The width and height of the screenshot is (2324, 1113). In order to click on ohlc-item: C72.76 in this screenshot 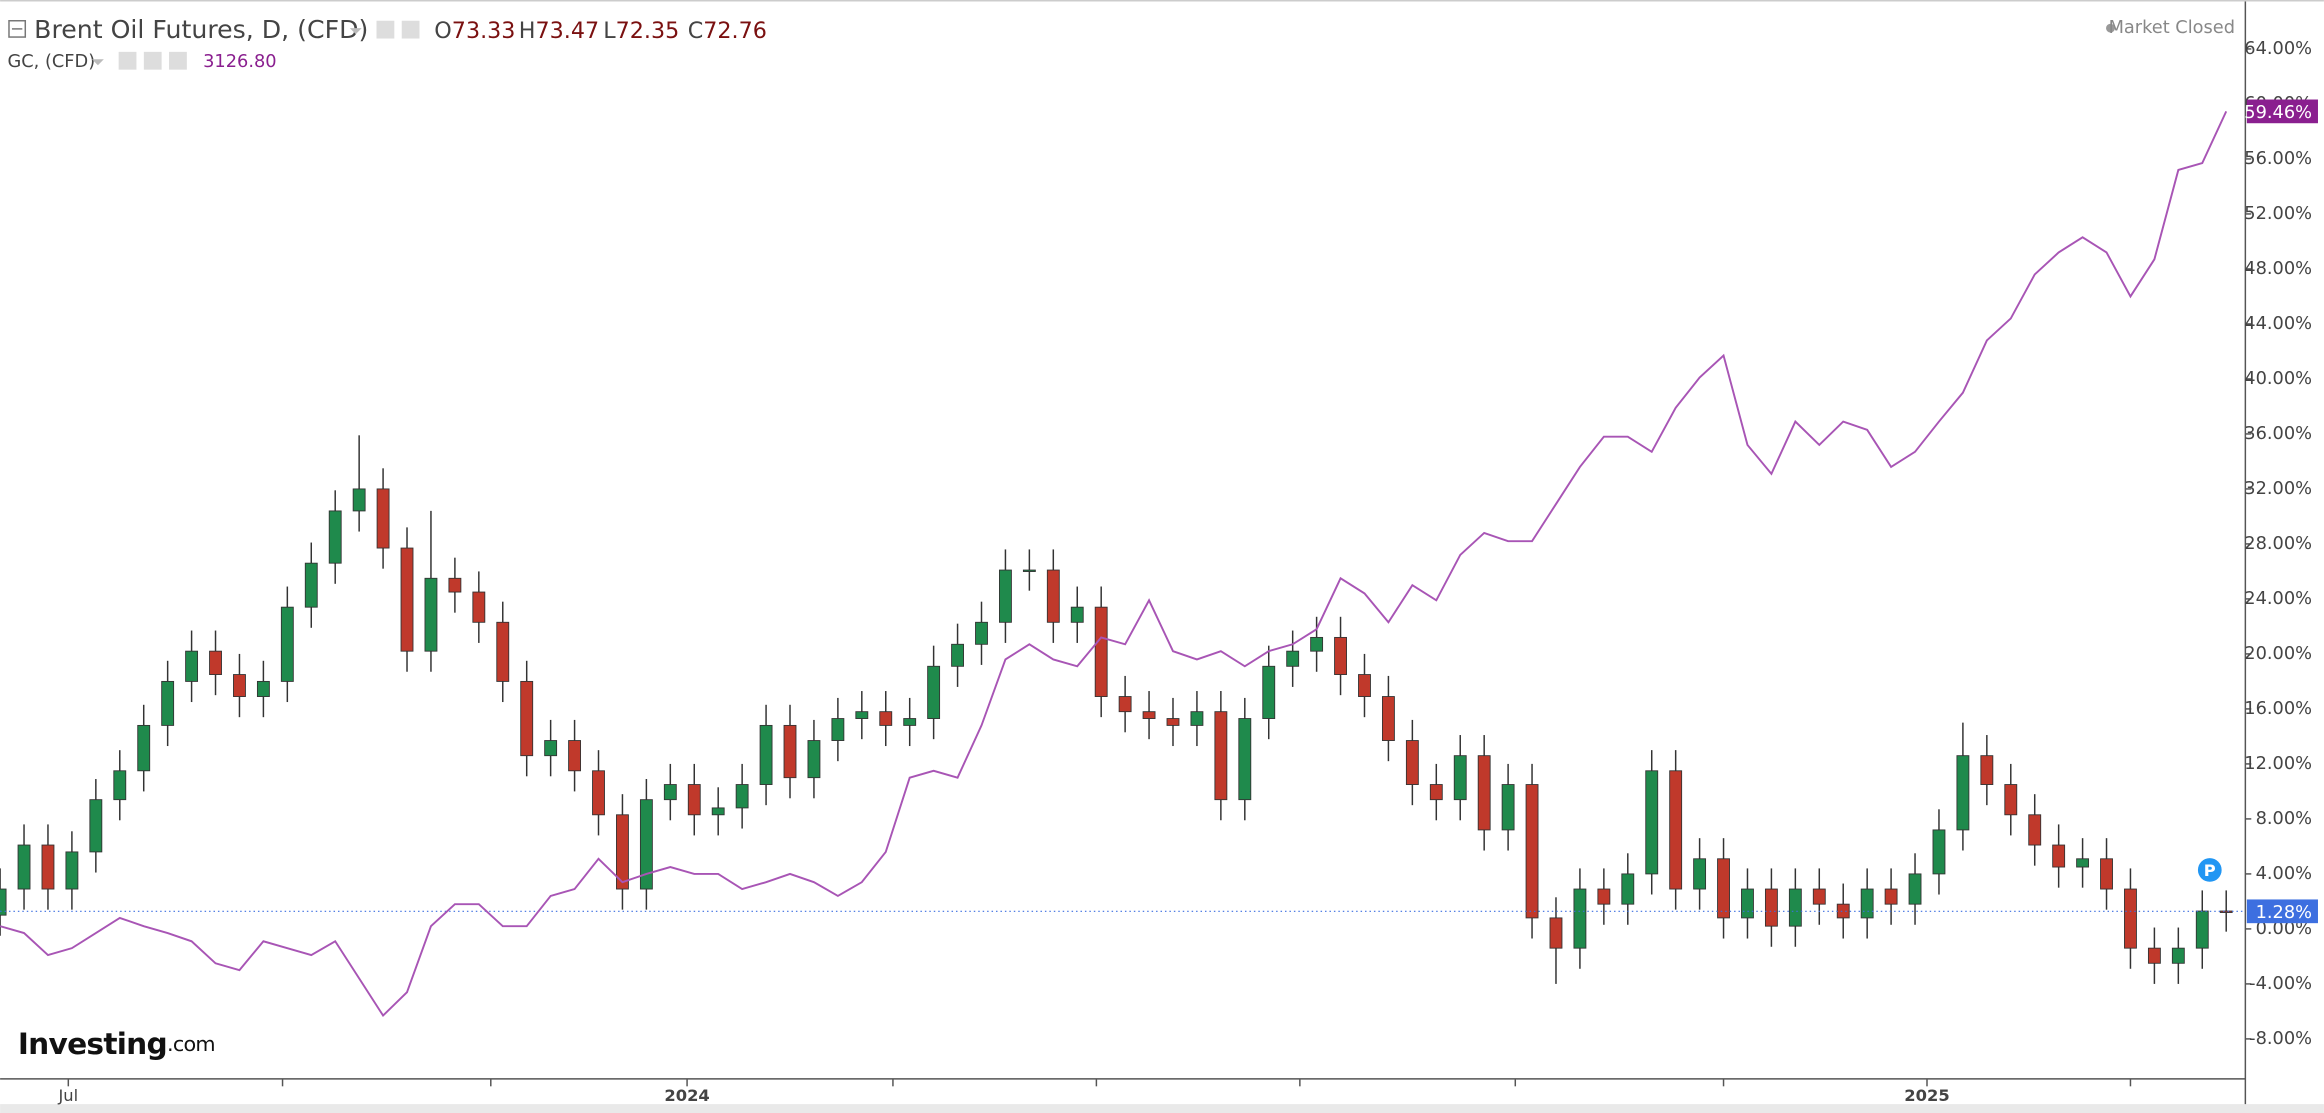, I will do `click(727, 31)`.